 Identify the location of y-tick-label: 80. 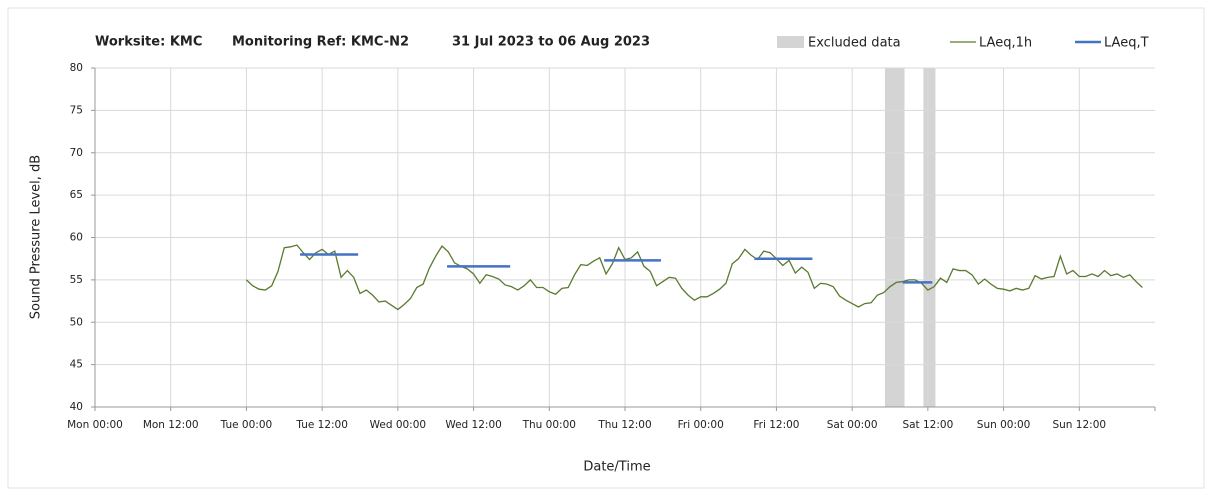
(76, 68).